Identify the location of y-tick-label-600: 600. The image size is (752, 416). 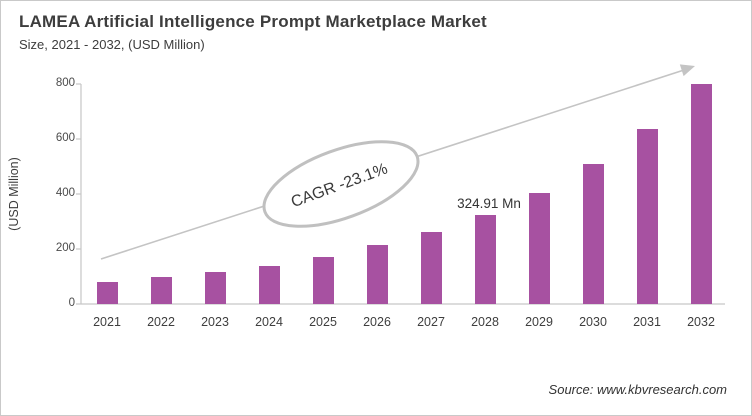
(65, 138).